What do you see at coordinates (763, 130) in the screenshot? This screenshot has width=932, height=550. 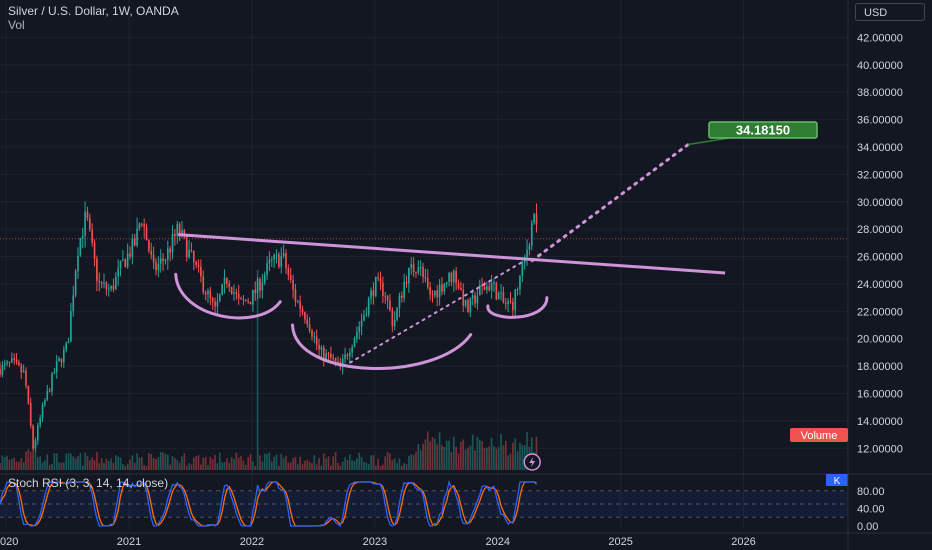 I see `target-label-text: 34.18150` at bounding box center [763, 130].